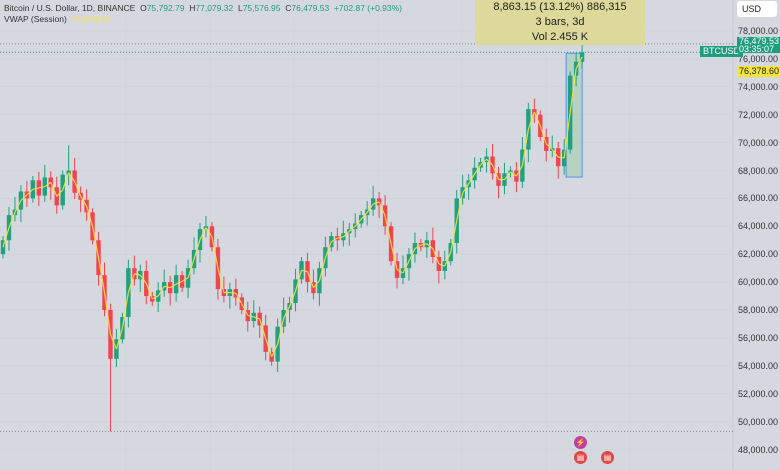 This screenshot has height=470, width=780. Describe the element at coordinates (758, 114) in the screenshot. I see `price-tick-label: 72,000.00` at that location.